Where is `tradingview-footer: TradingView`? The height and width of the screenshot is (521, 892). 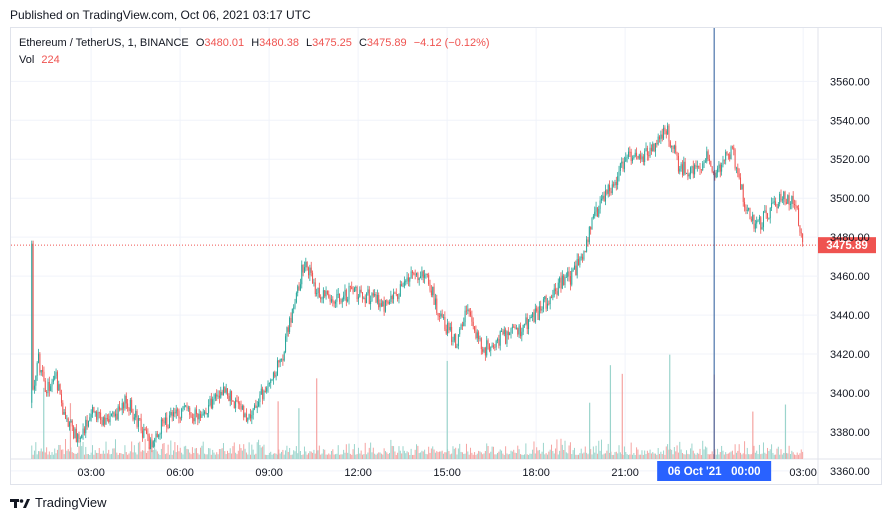
tradingview-footer: TradingView is located at coordinates (58, 502).